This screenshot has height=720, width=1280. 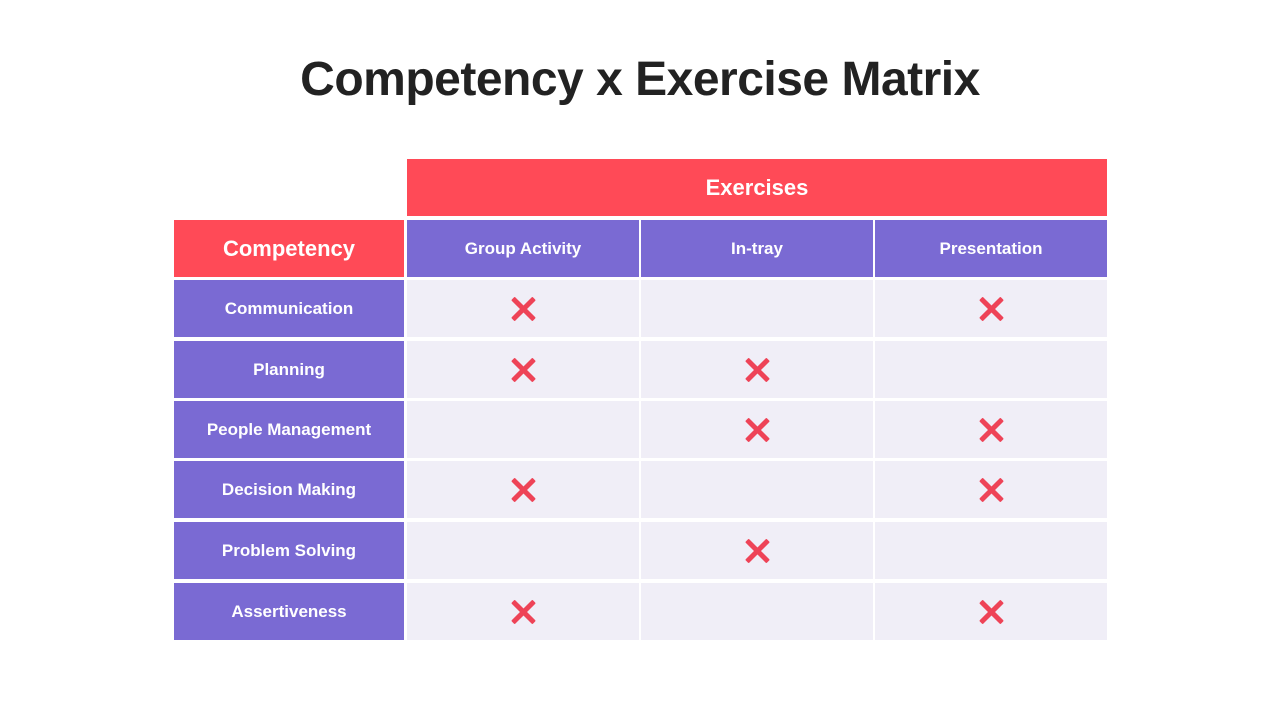 I want to click on row-label-decision-making: Decision Making, so click(x=289, y=489).